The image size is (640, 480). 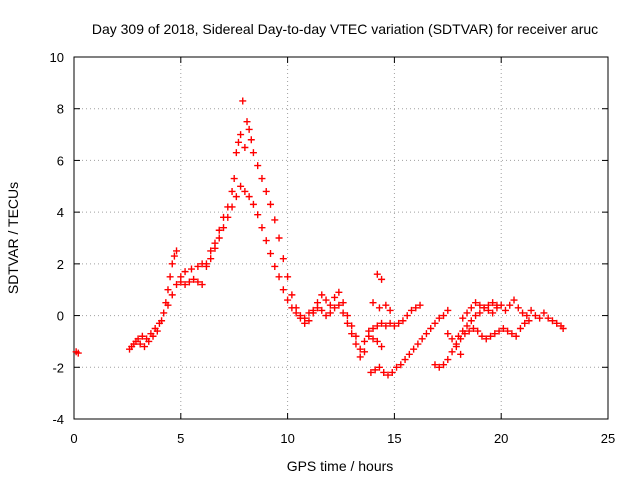 What do you see at coordinates (60, 109) in the screenshot?
I see `y-tick-label: 8` at bounding box center [60, 109].